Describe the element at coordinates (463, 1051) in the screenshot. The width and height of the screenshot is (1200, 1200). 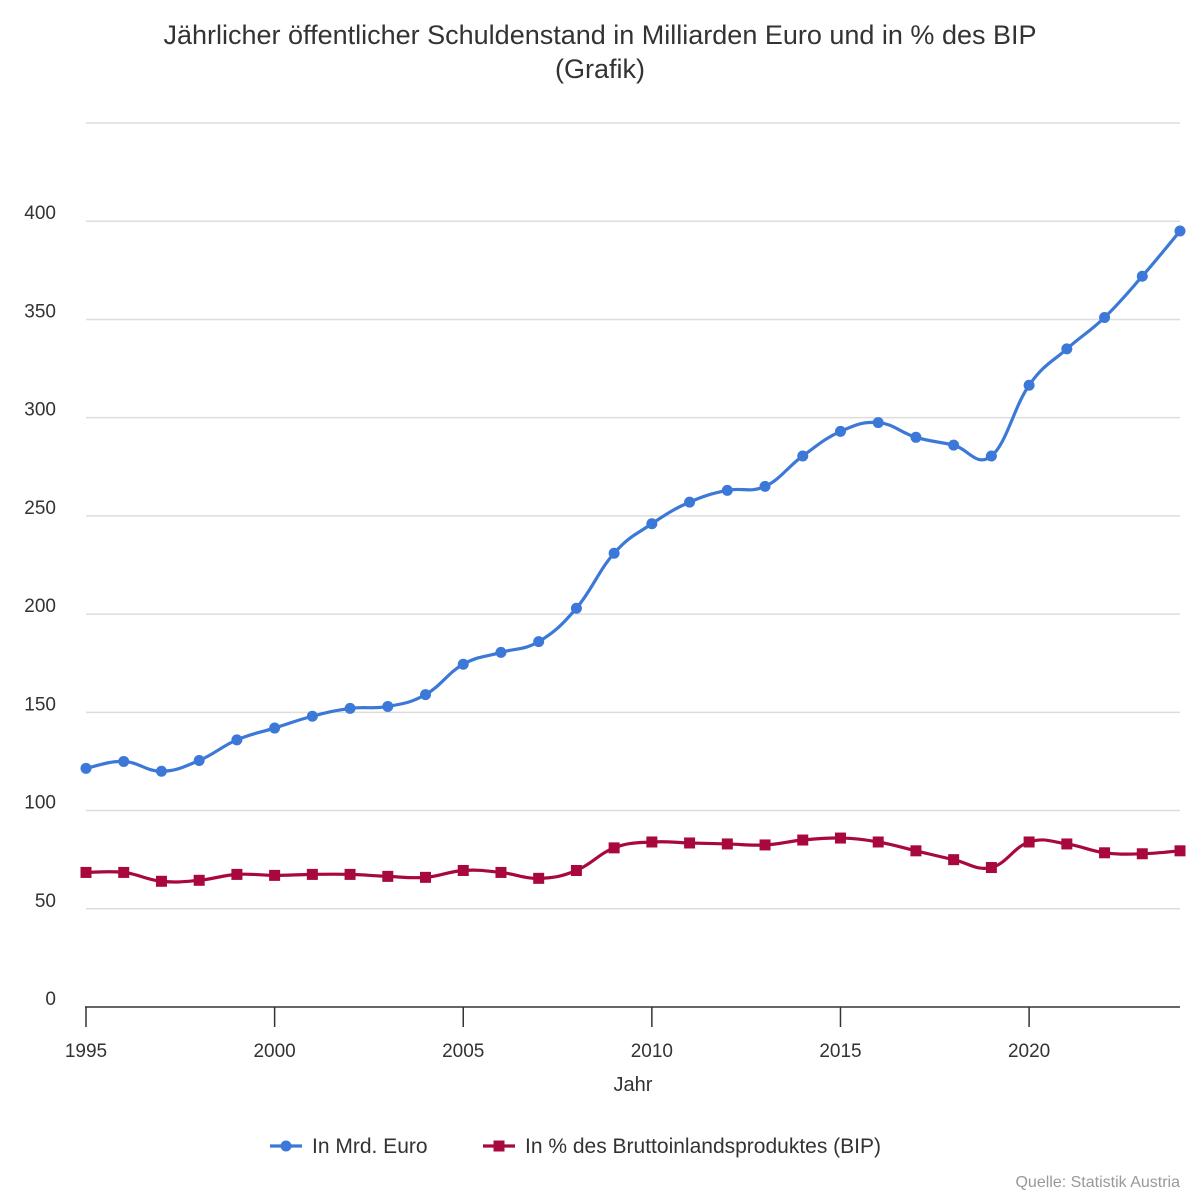
I see `x-tick-label: 2005` at that location.